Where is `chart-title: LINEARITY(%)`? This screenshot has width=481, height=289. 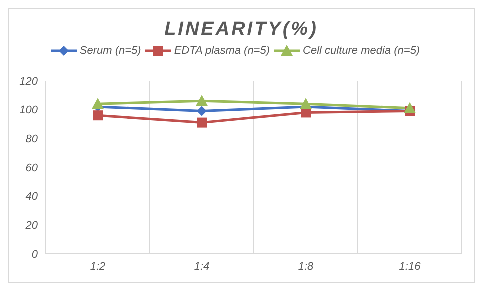 chart-title: LINEARITY(%) is located at coordinates (242, 30).